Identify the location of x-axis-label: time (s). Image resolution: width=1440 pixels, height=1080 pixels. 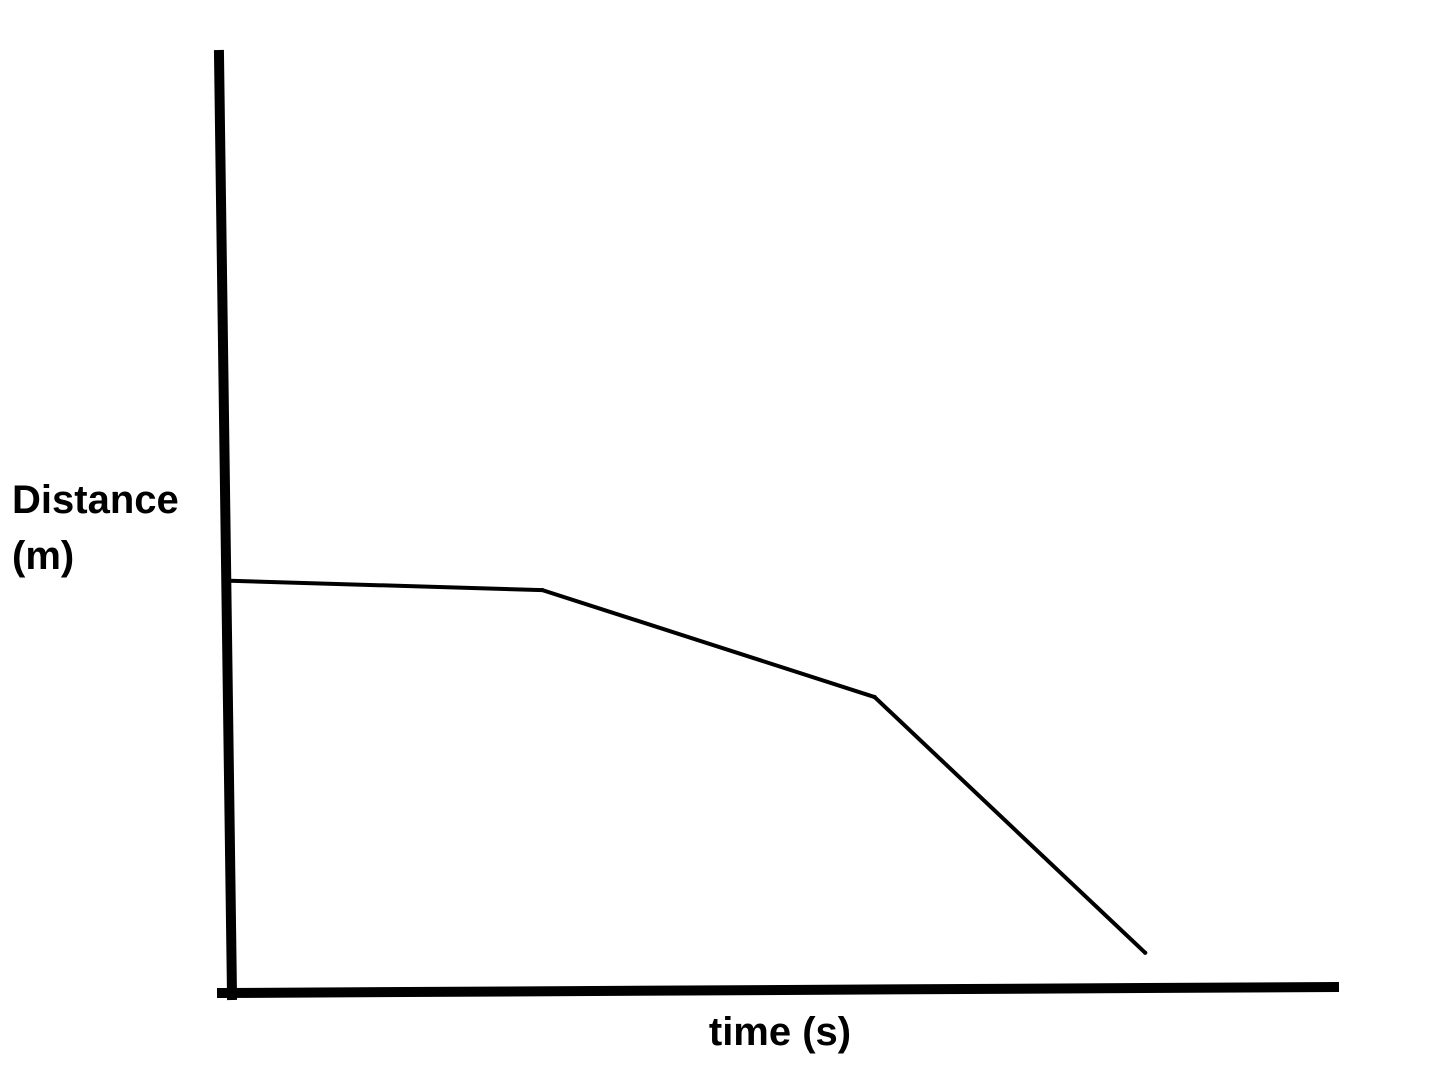
(780, 1032).